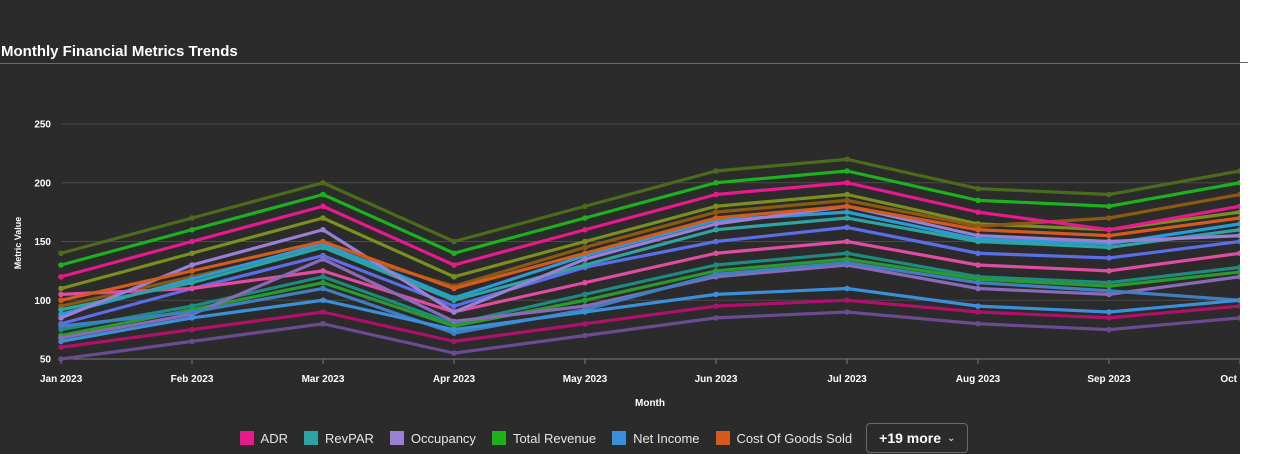 Image resolution: width=1280 pixels, height=454 pixels. I want to click on legend-item: Cost Of Goods Sold, so click(784, 438).